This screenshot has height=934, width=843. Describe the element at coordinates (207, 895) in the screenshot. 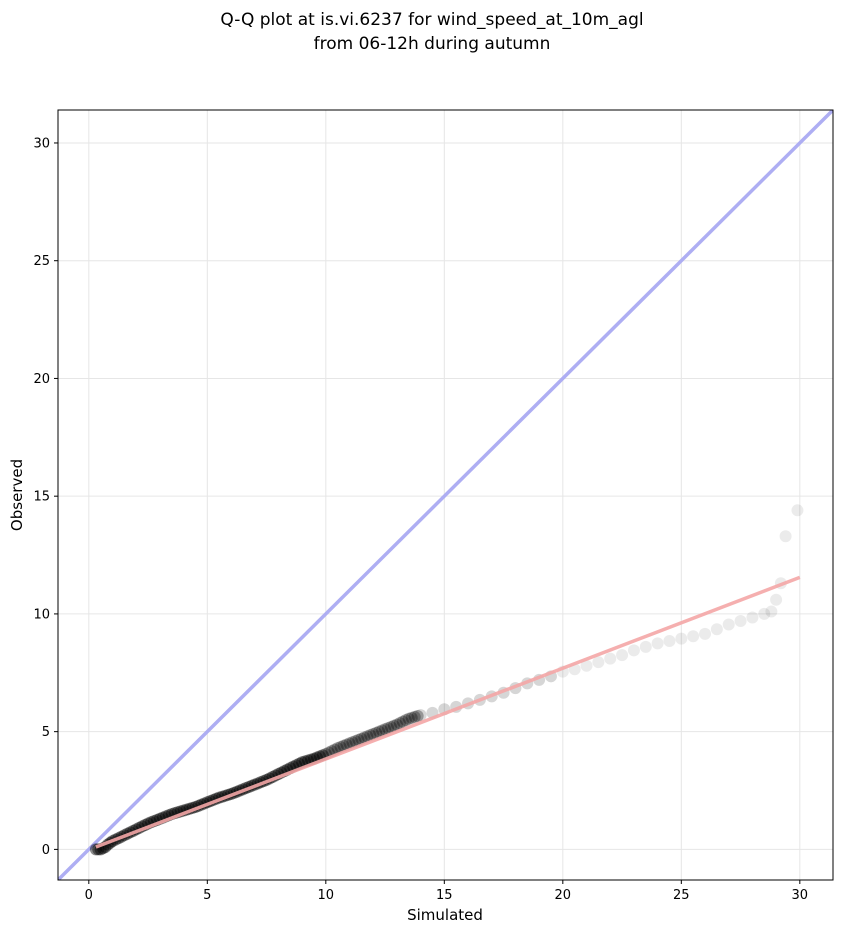

I see `x-tick-label: 5` at that location.